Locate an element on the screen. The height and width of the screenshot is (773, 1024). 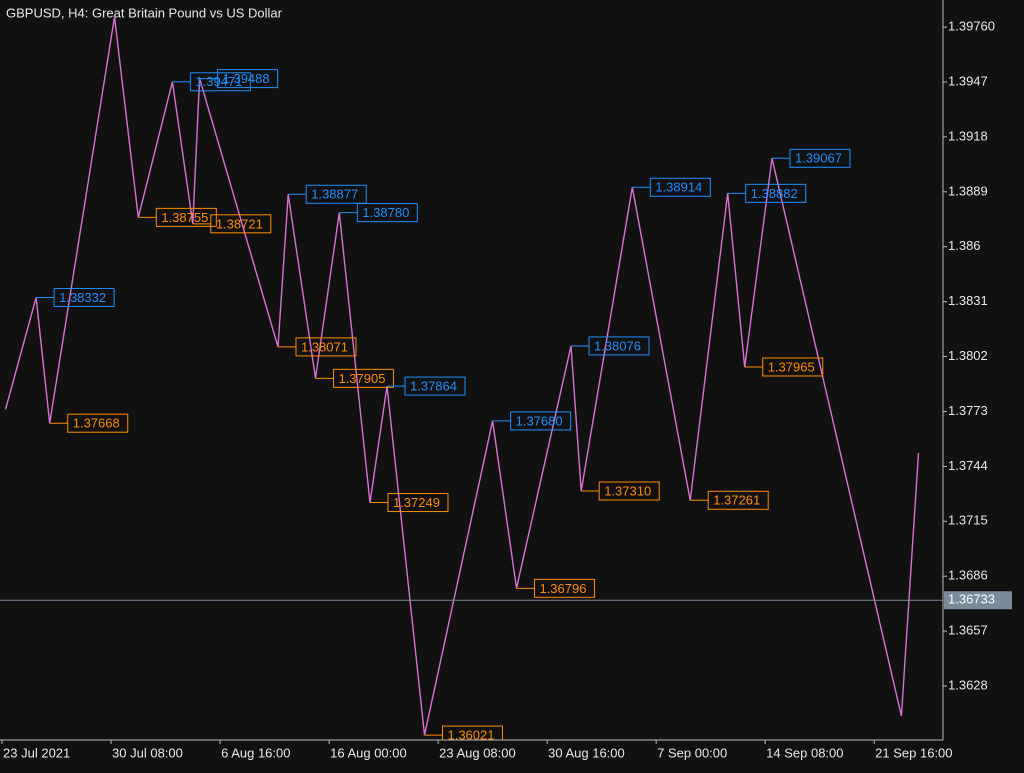
low-label: 1.36021 is located at coordinates (470, 735).